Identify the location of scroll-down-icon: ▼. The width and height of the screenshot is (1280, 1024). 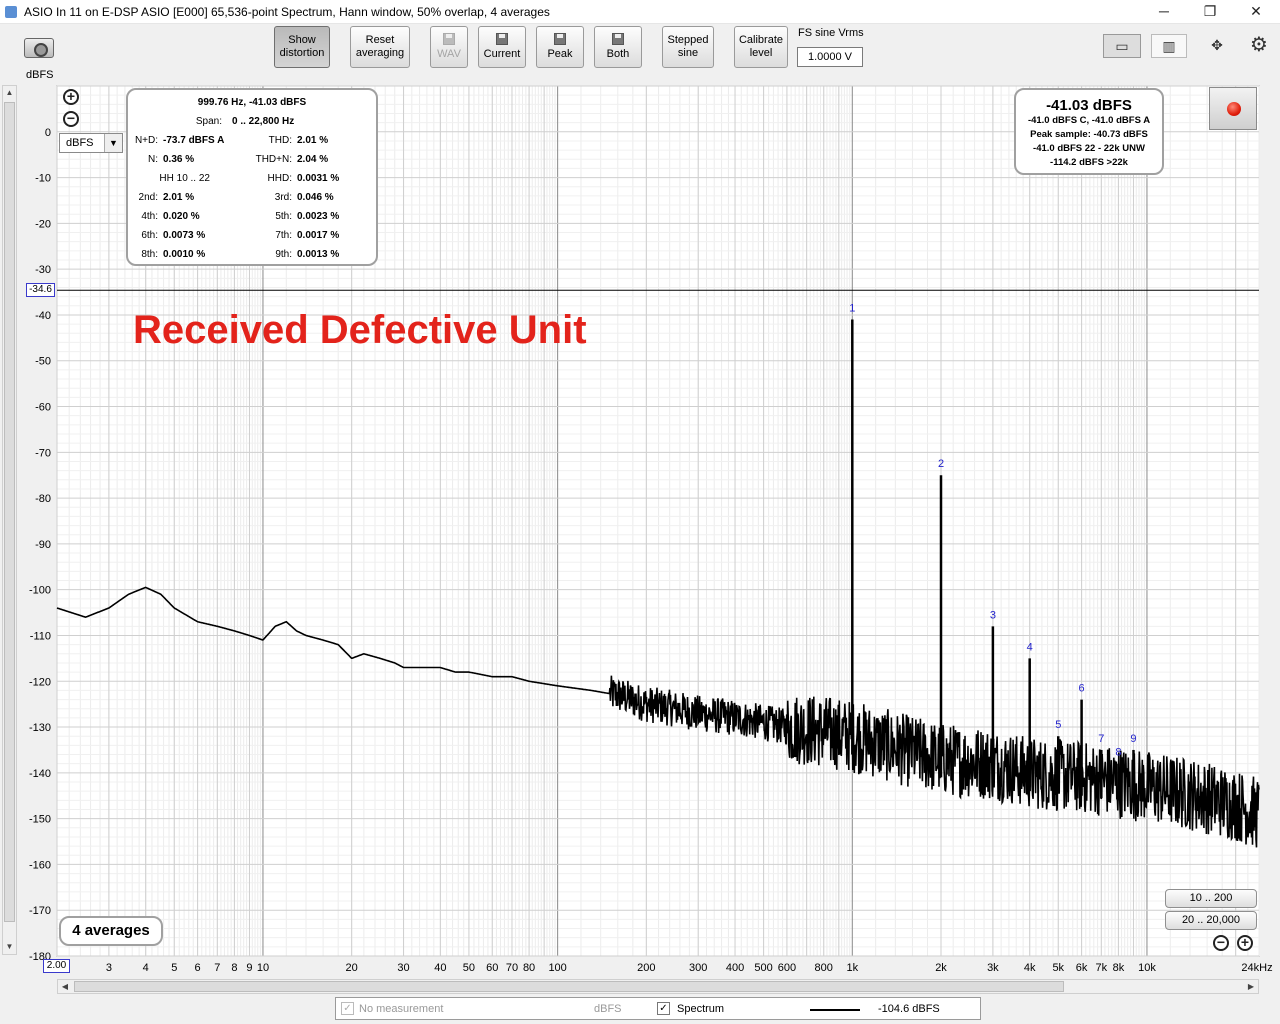
(9, 946).